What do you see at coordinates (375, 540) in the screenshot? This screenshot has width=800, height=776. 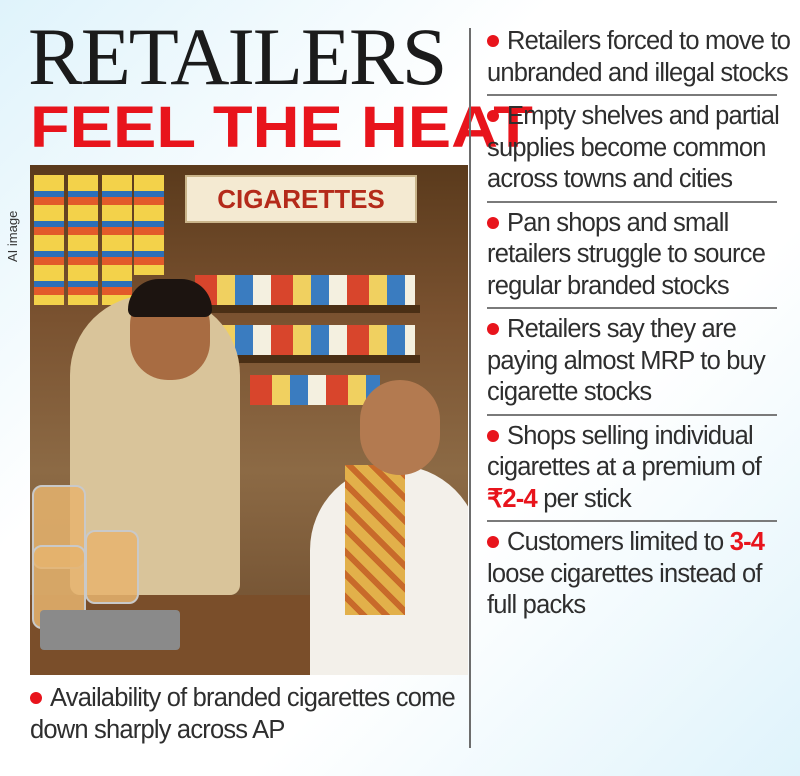 I see `customer-scarf` at bounding box center [375, 540].